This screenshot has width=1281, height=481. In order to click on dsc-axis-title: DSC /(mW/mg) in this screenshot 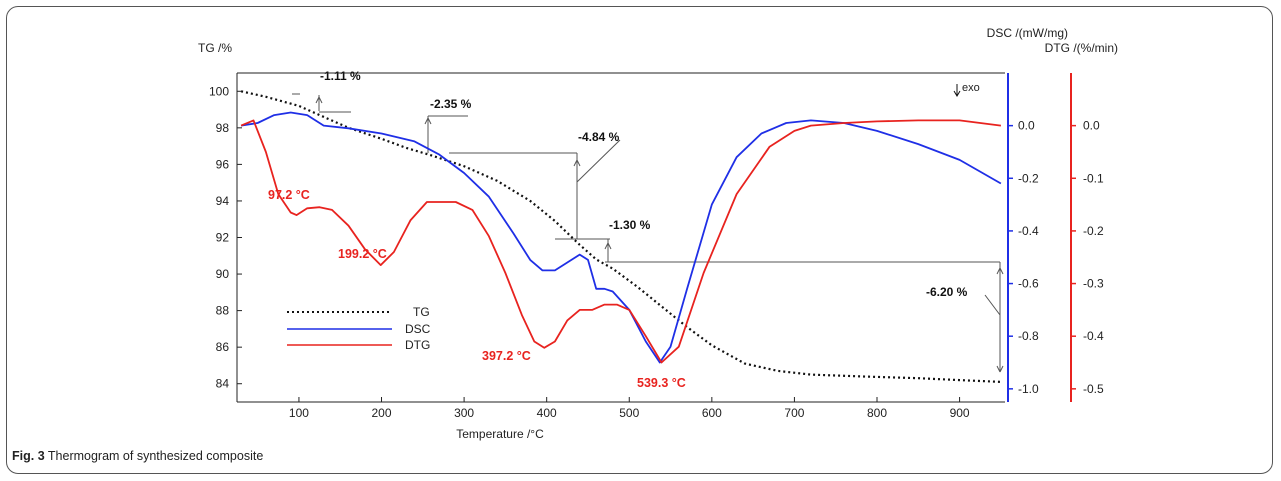, I will do `click(1027, 33)`.